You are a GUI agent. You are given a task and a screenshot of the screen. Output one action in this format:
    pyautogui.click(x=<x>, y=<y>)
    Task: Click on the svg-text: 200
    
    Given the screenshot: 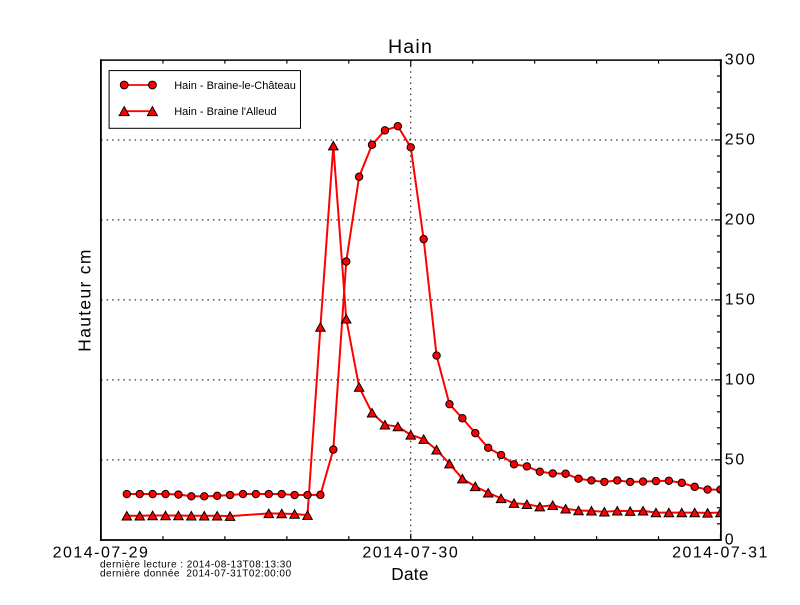 What is the action you would take?
    pyautogui.click(x=741, y=219)
    